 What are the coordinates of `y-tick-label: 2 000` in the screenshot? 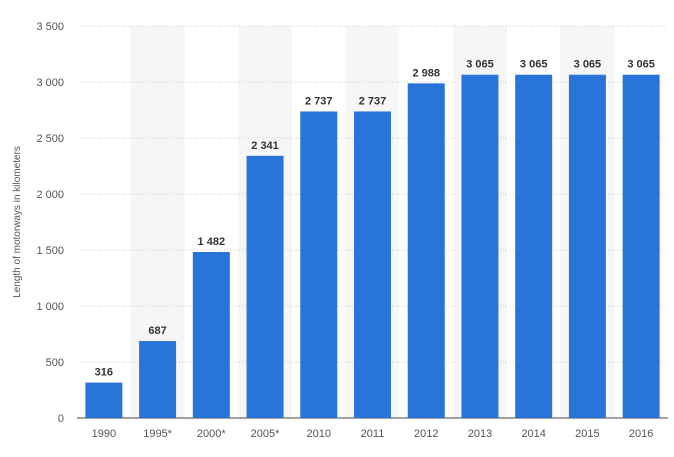 It's located at (50, 195).